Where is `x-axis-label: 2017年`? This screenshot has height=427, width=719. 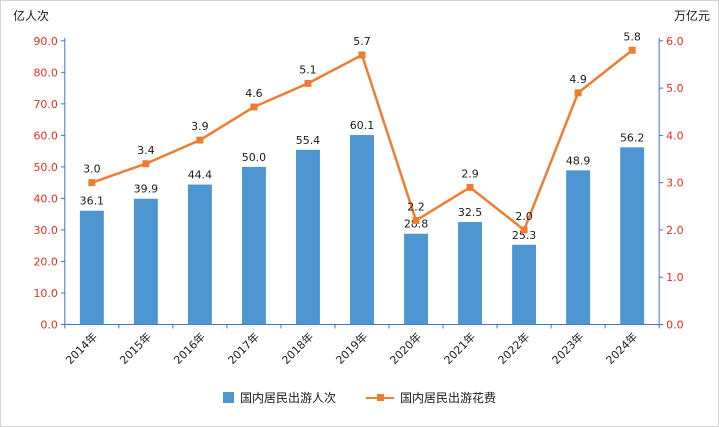
x-axis-label: 2017年 is located at coordinates (243, 348).